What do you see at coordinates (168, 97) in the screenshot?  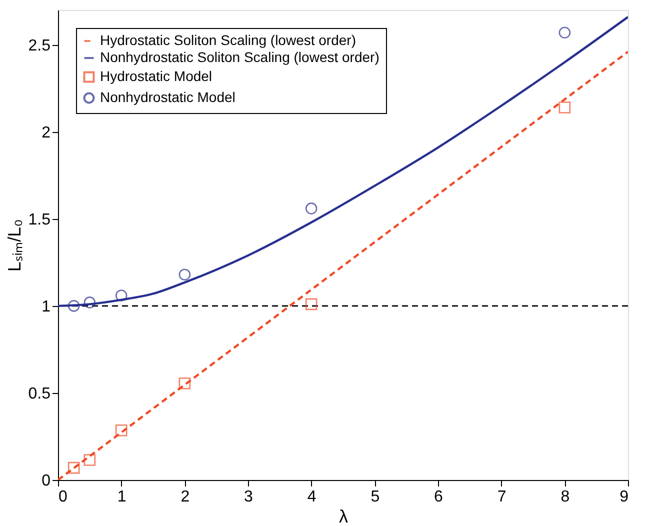 I see `legend-label: Nonhydrostatic Model` at bounding box center [168, 97].